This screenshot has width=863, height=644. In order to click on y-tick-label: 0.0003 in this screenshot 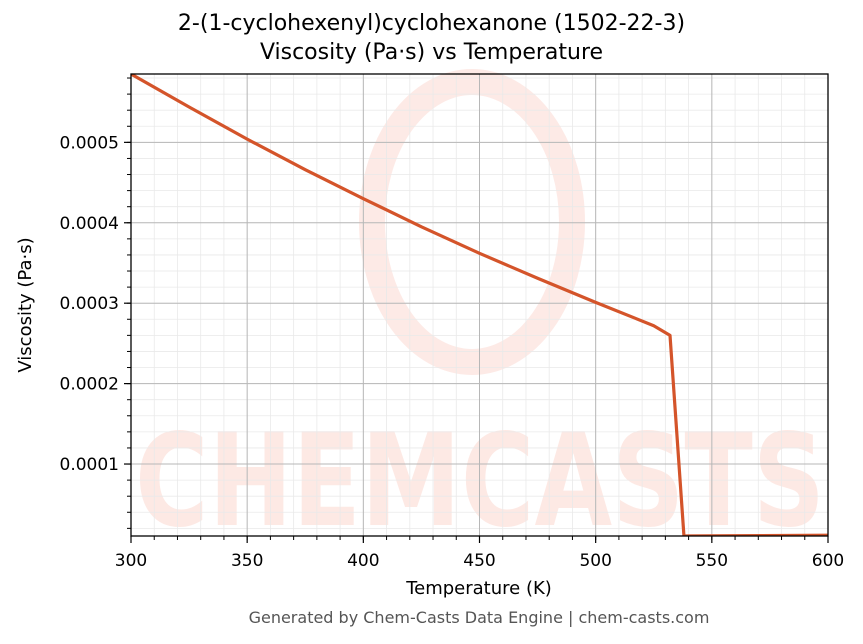, I will do `click(89, 304)`.